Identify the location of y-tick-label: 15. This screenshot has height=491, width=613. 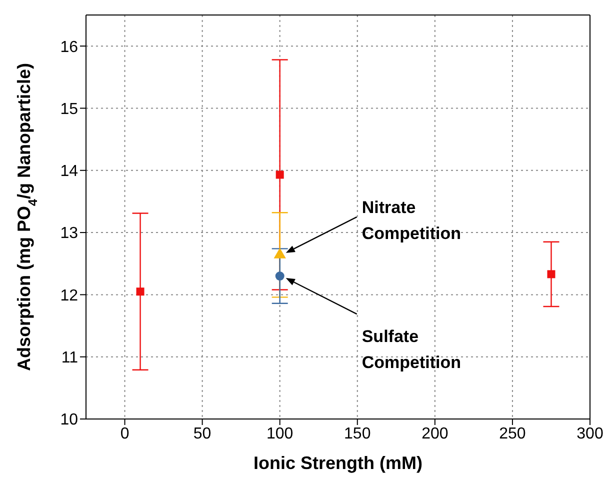
(69, 109).